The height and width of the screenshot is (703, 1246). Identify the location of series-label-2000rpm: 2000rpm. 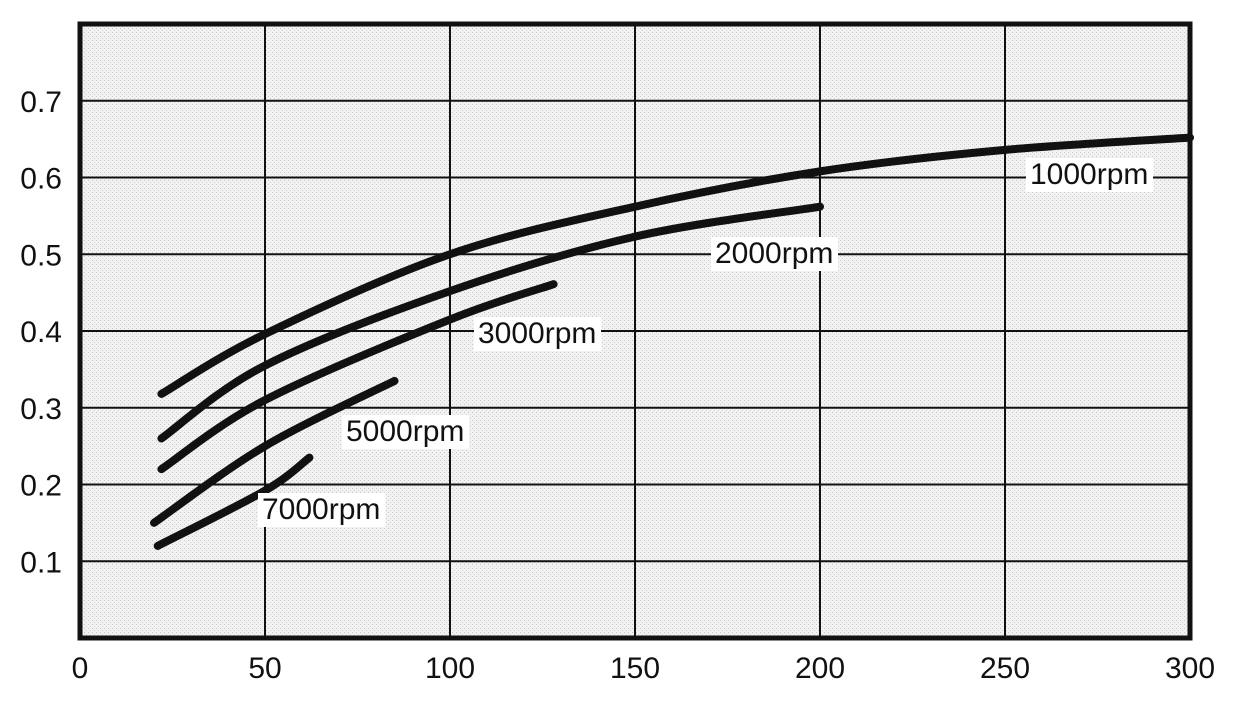
(774, 253).